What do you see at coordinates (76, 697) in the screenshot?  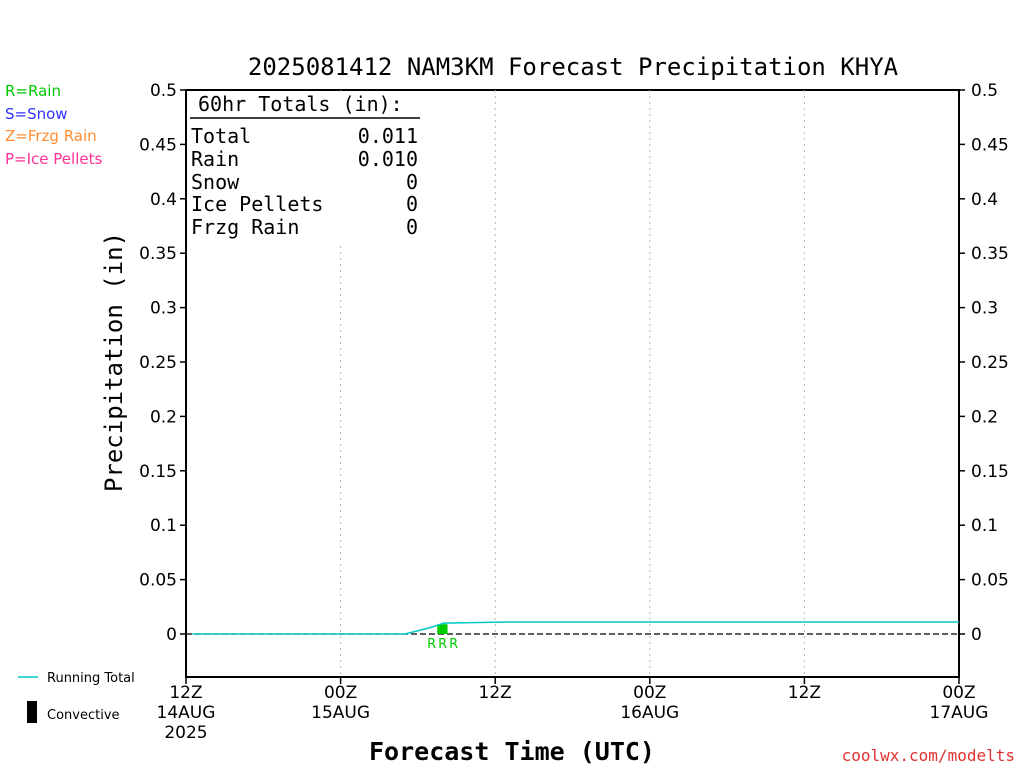 I see `line-legend: Running Total Convective` at bounding box center [76, 697].